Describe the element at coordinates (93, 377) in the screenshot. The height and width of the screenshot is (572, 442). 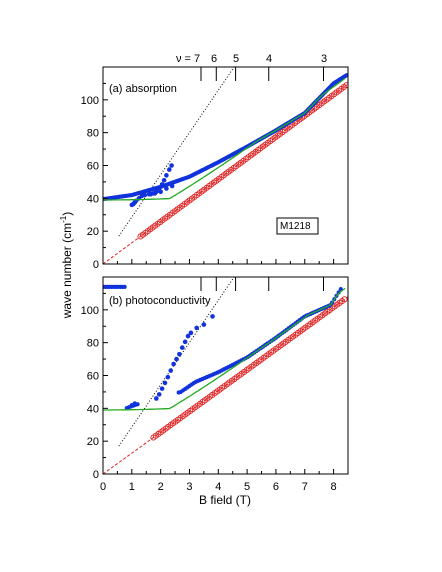
I see `y-tick-label-b-60: 60` at that location.